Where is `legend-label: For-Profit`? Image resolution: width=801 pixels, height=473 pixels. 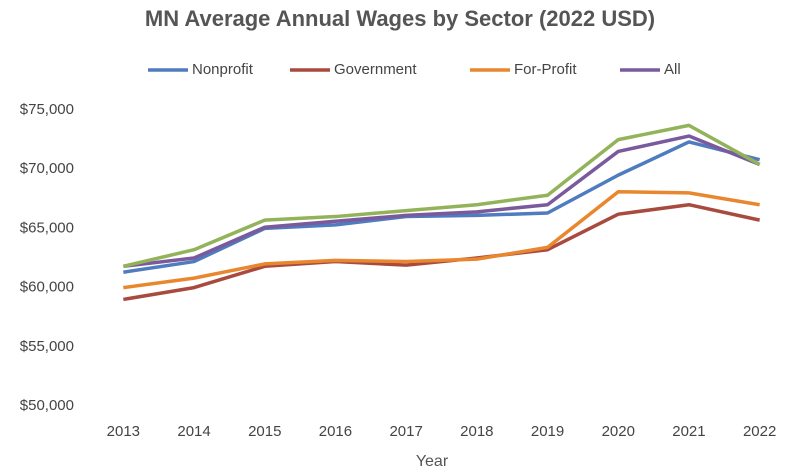 legend-label: For-Profit is located at coordinates (545, 69).